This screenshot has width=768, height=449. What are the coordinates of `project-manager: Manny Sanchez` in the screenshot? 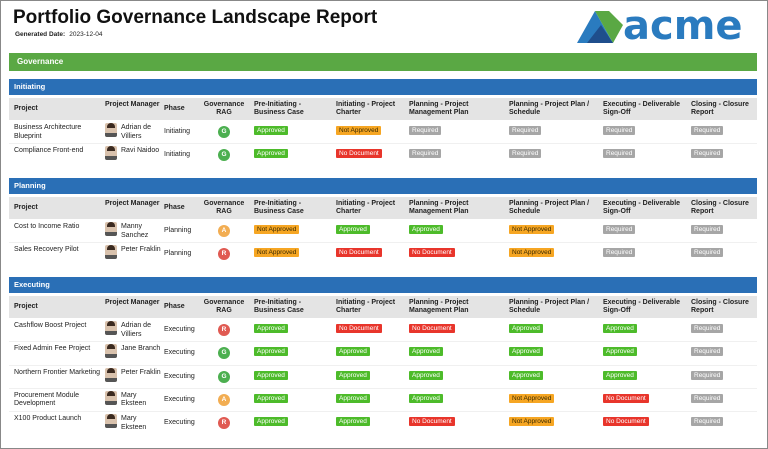 It's located at (135, 231).